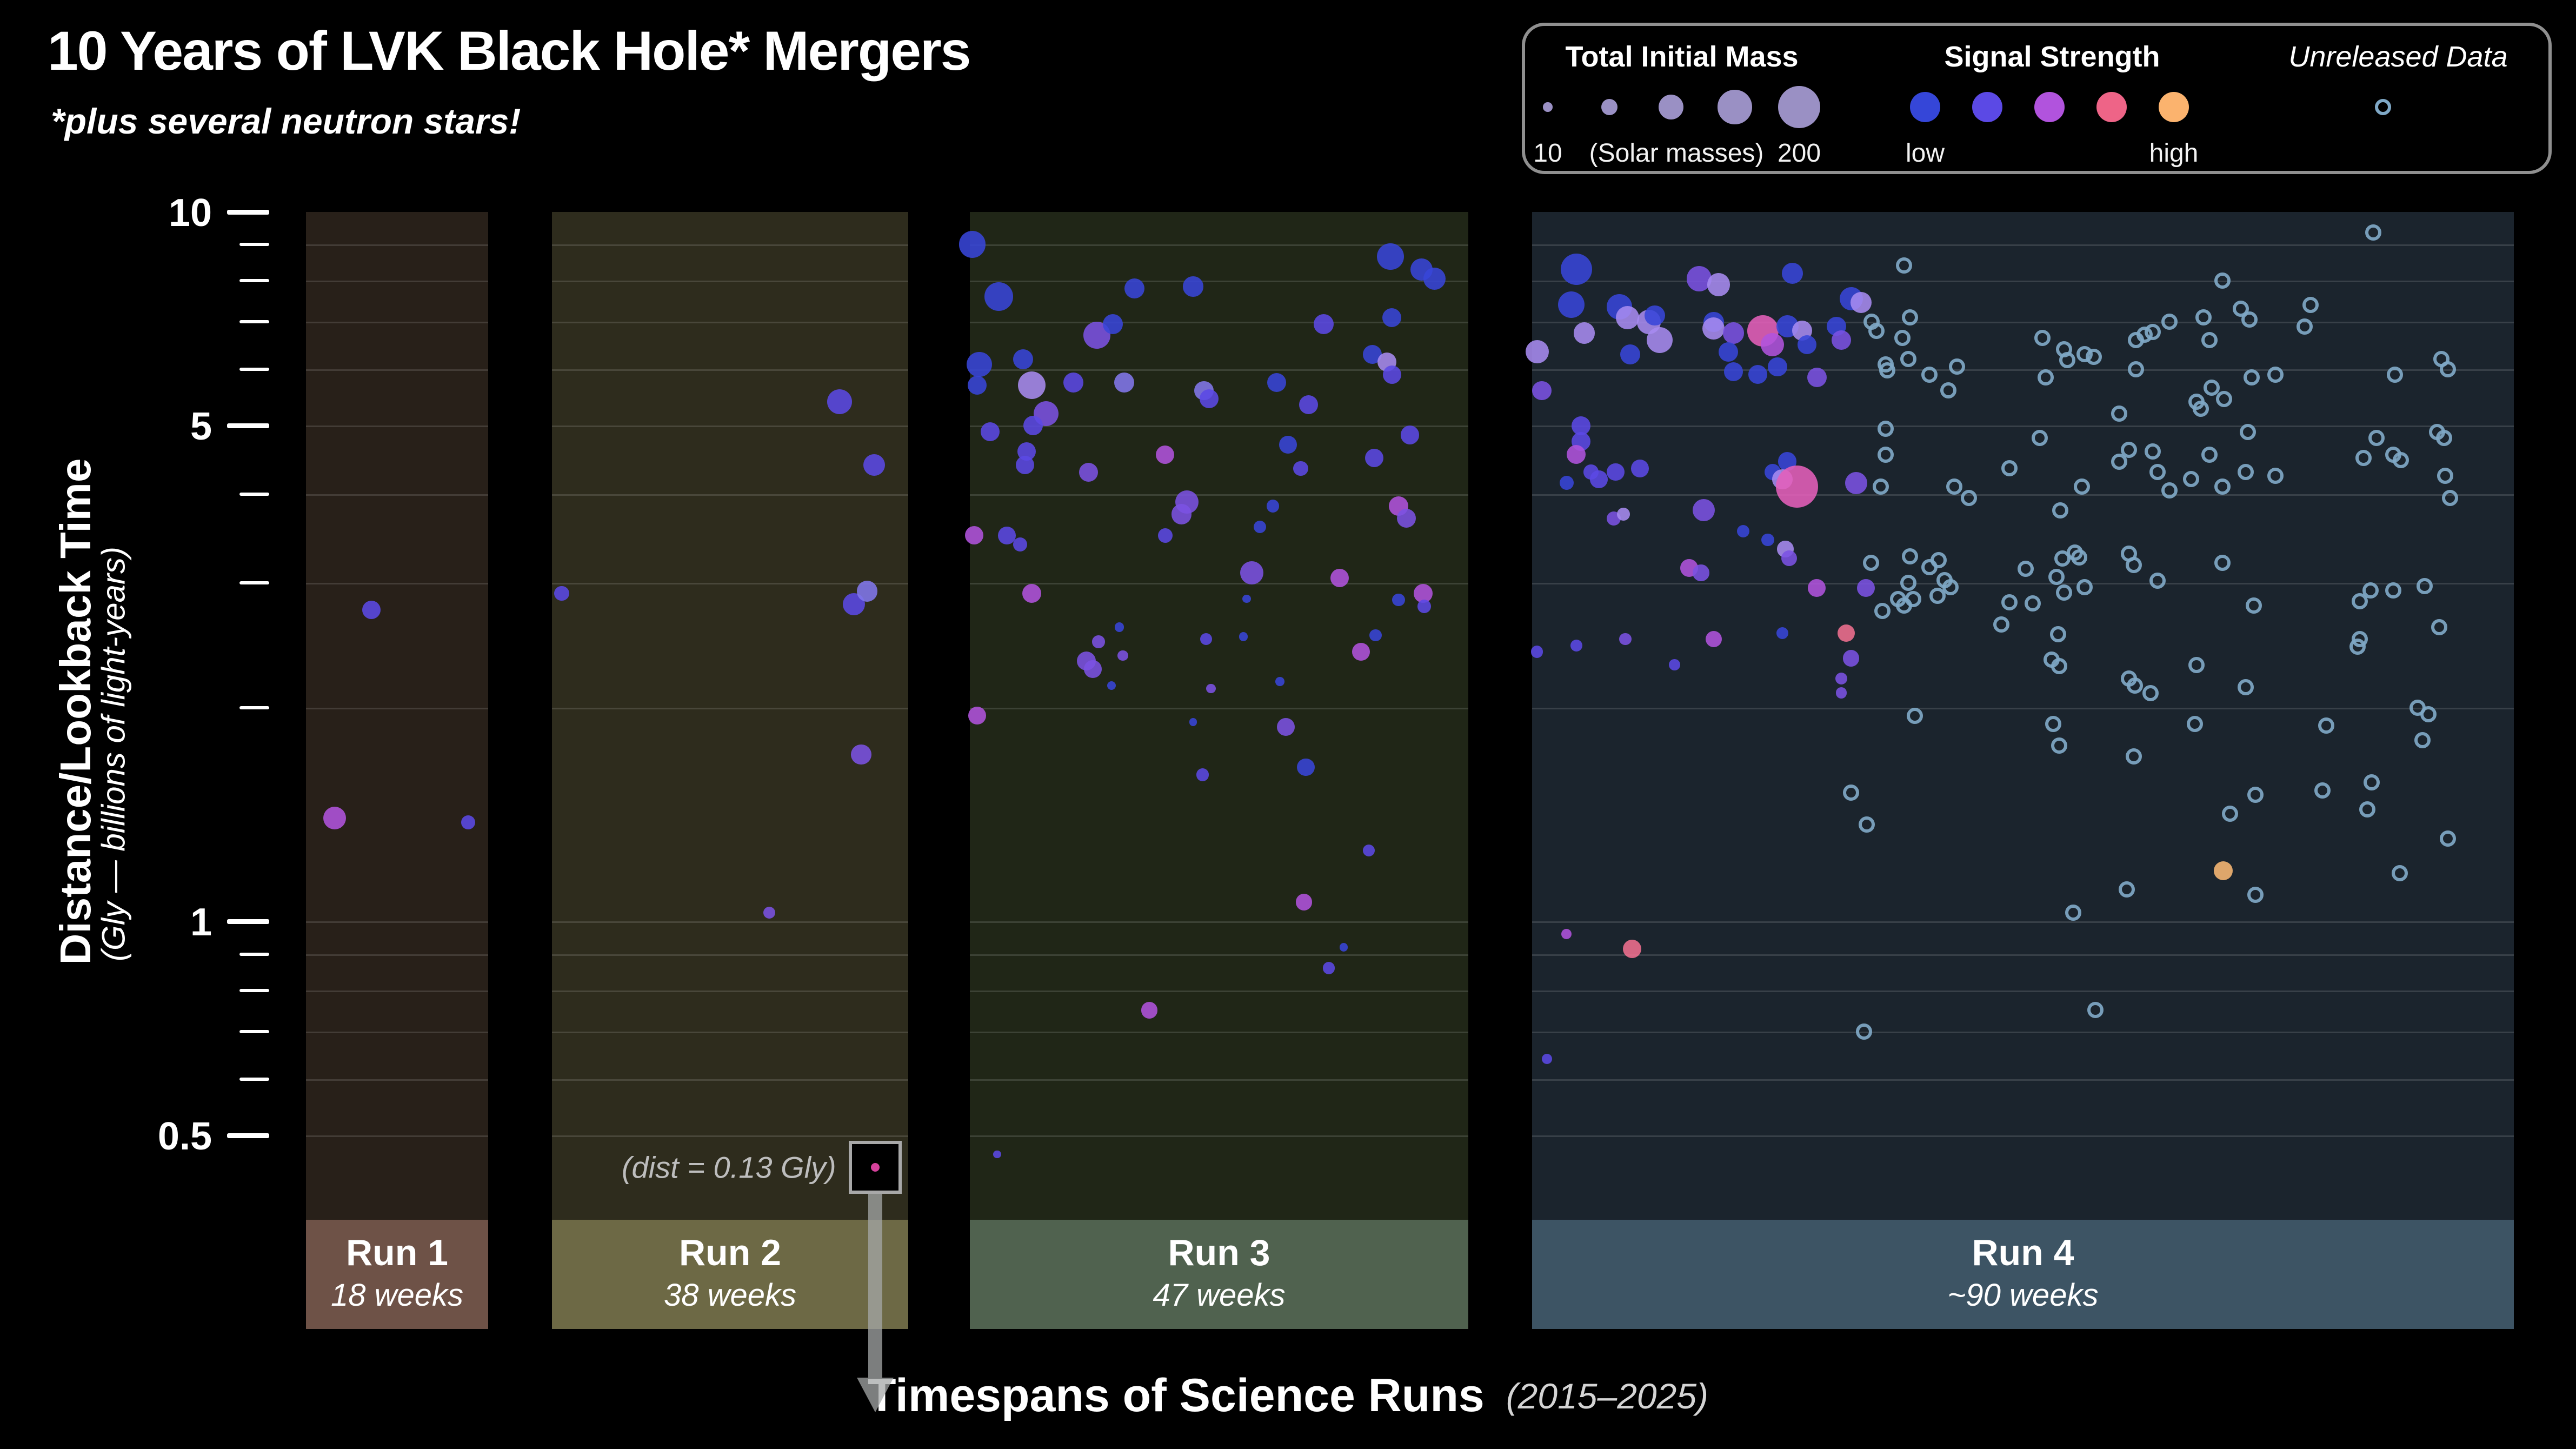 The image size is (2576, 1449). What do you see at coordinates (730, 1274) in the screenshot?
I see `run-band-2: Run 2 38 weeks` at bounding box center [730, 1274].